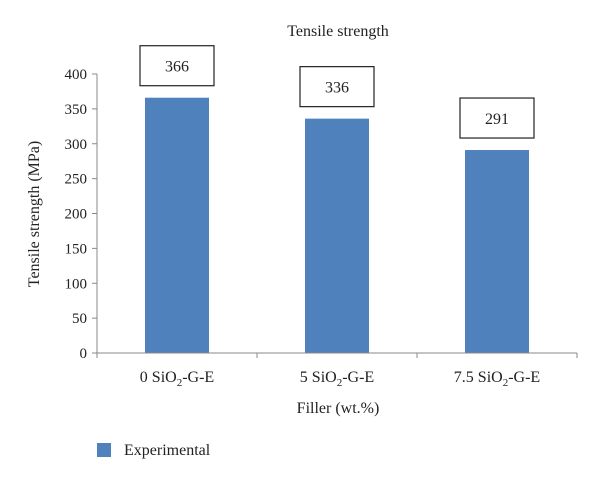 This screenshot has height=488, width=600. I want to click on y-tick-label: 50, so click(79, 319).